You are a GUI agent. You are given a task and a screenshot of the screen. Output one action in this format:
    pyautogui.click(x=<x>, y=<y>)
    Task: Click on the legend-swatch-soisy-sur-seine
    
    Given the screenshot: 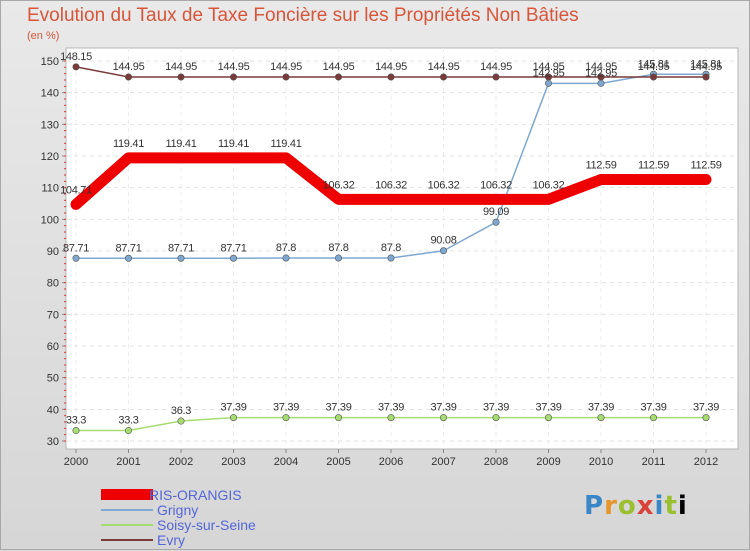 What is the action you would take?
    pyautogui.click(x=127, y=524)
    